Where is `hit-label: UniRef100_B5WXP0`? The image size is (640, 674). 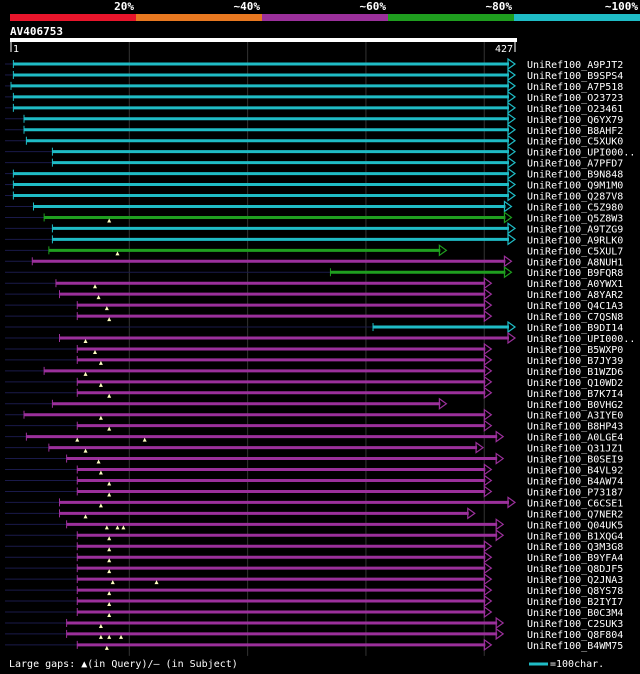 hit-label: UniRef100_B5WXP0 is located at coordinates (575, 350).